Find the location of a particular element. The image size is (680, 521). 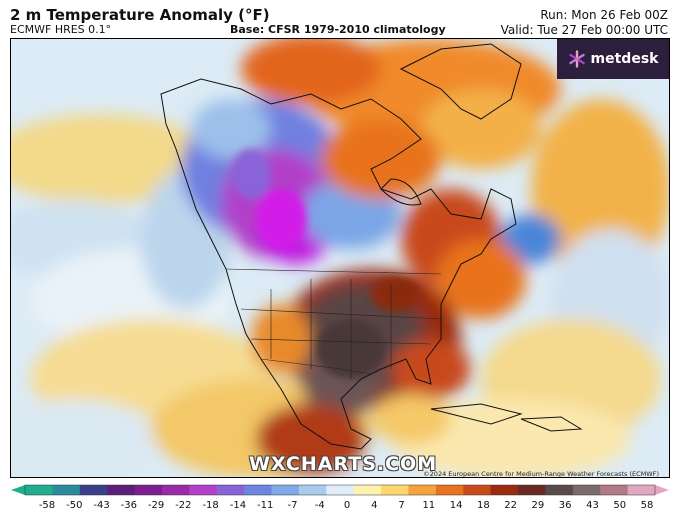

colorbar-tick-label: 50 is located at coordinates (620, 505).